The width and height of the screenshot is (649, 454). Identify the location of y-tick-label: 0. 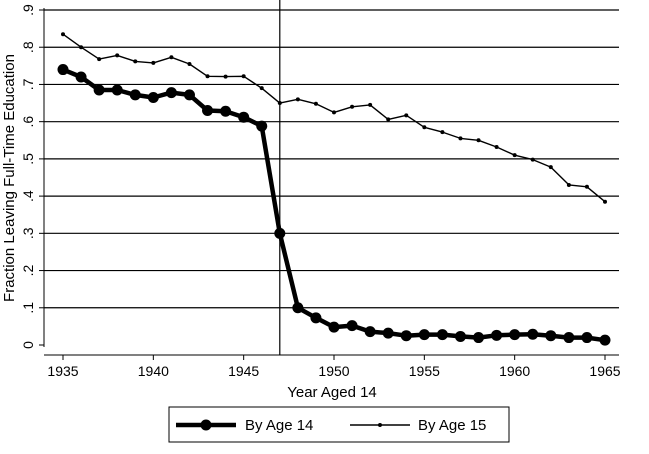
(28, 345).